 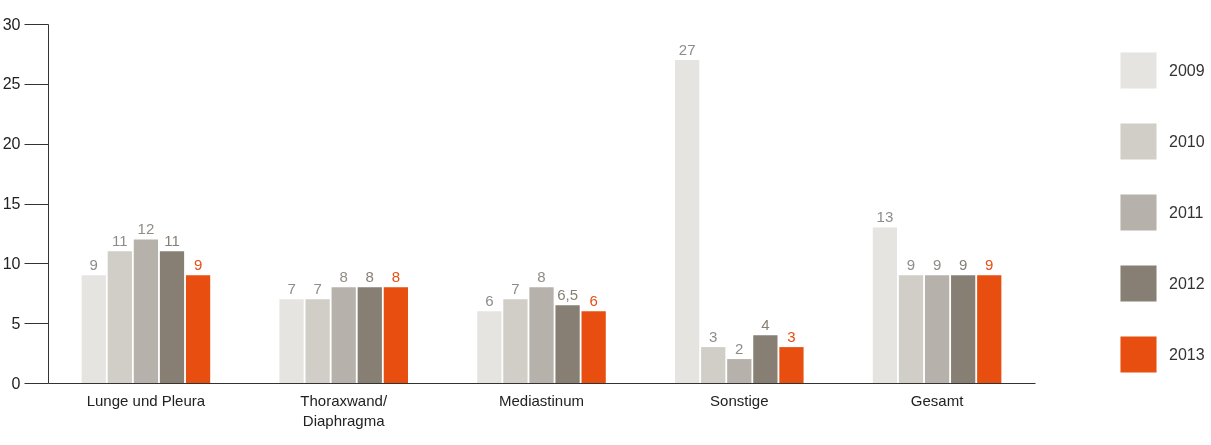 What do you see at coordinates (541, 400) in the screenshot?
I see `x-tick-label: Mediastinum` at bounding box center [541, 400].